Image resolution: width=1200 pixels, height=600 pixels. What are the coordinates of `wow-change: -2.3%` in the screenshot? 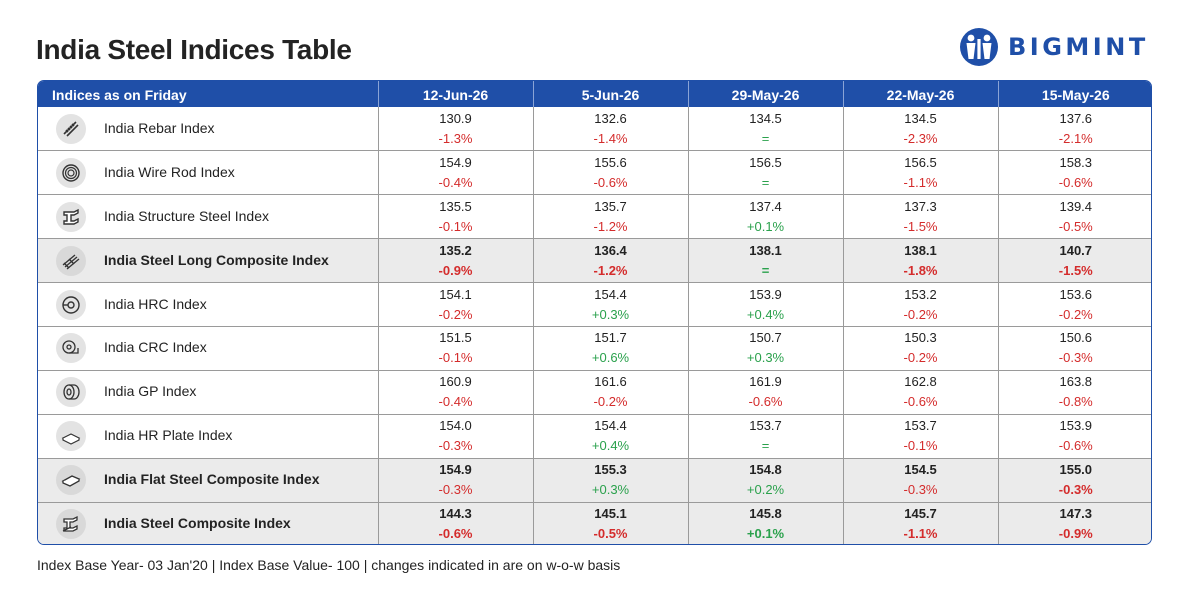 It's located at (920, 138).